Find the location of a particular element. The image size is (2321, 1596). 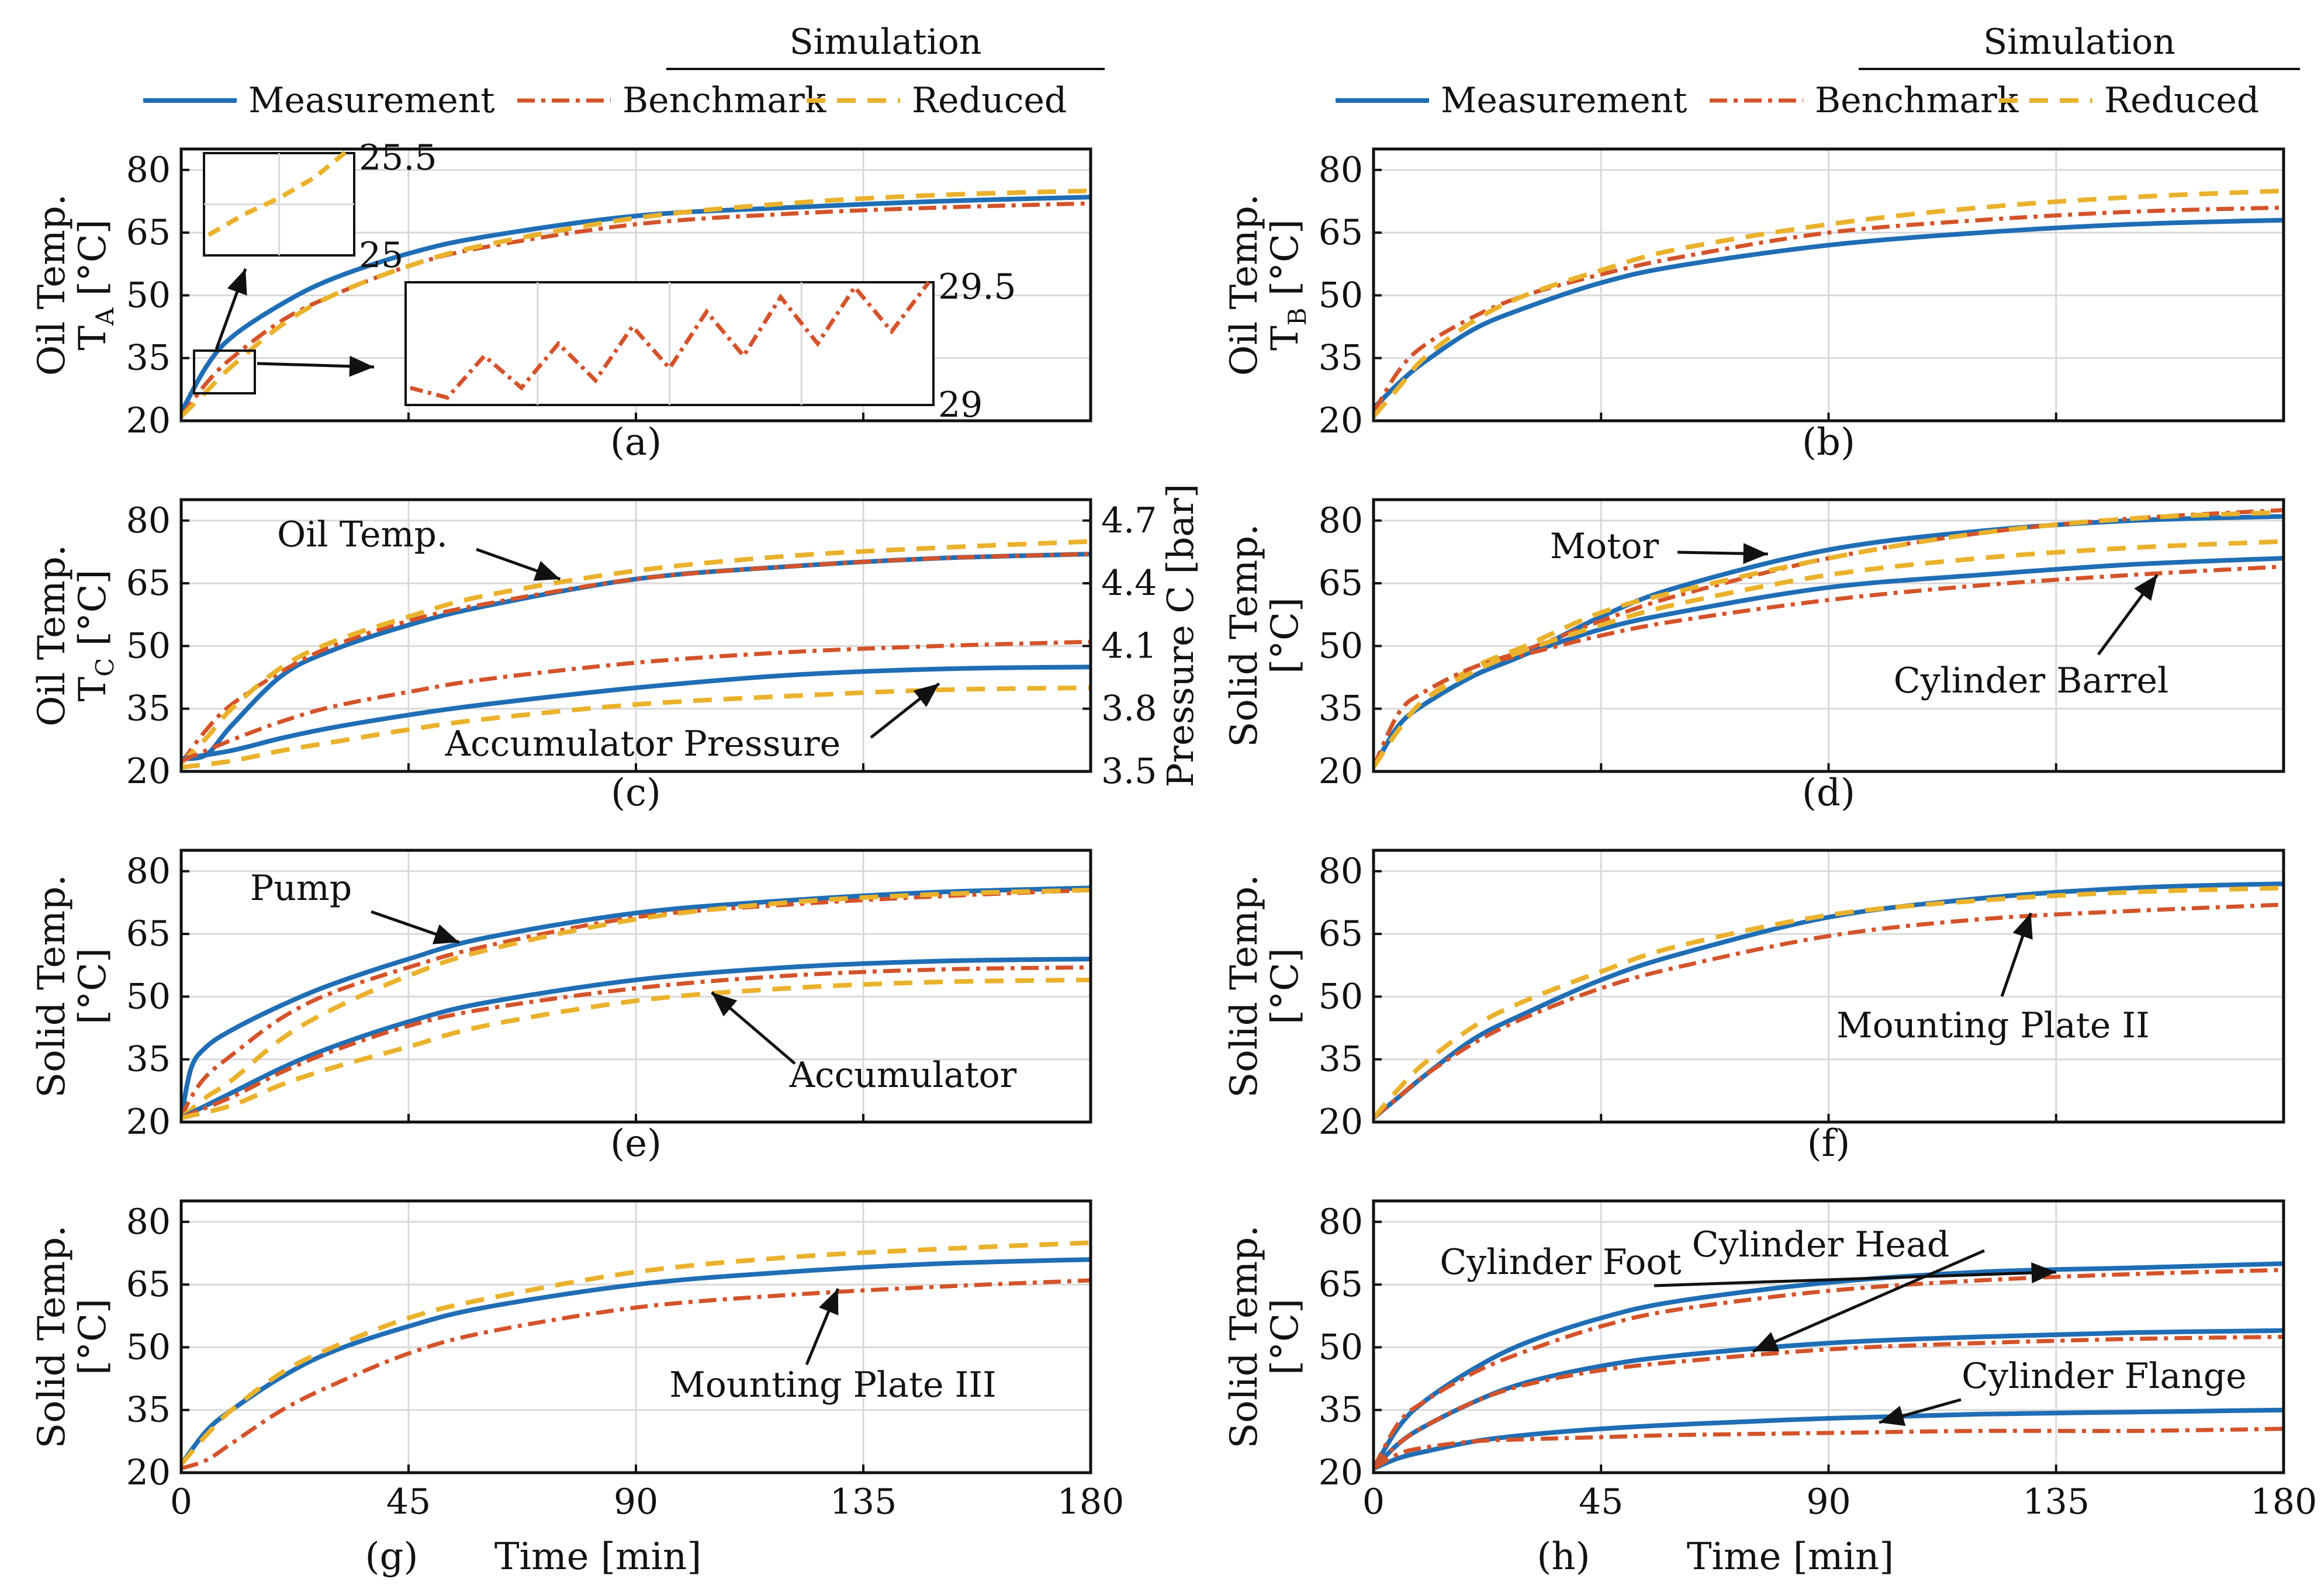

inset-y-bottom-label: 25 is located at coordinates (381, 255).